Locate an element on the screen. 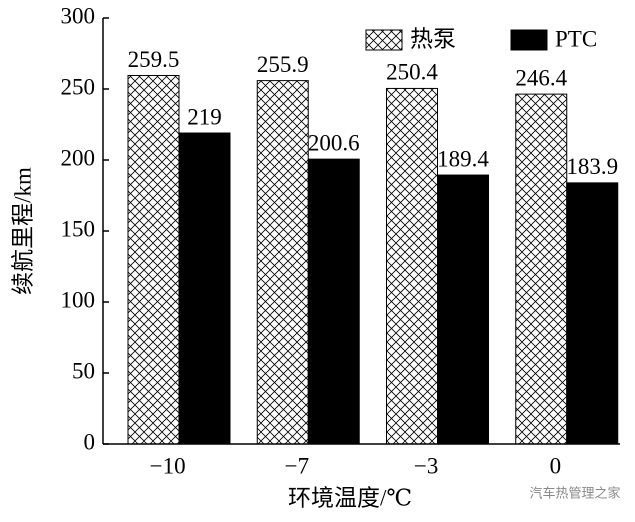 The height and width of the screenshot is (522, 635). y-tick-label: 250 is located at coordinates (78, 86).